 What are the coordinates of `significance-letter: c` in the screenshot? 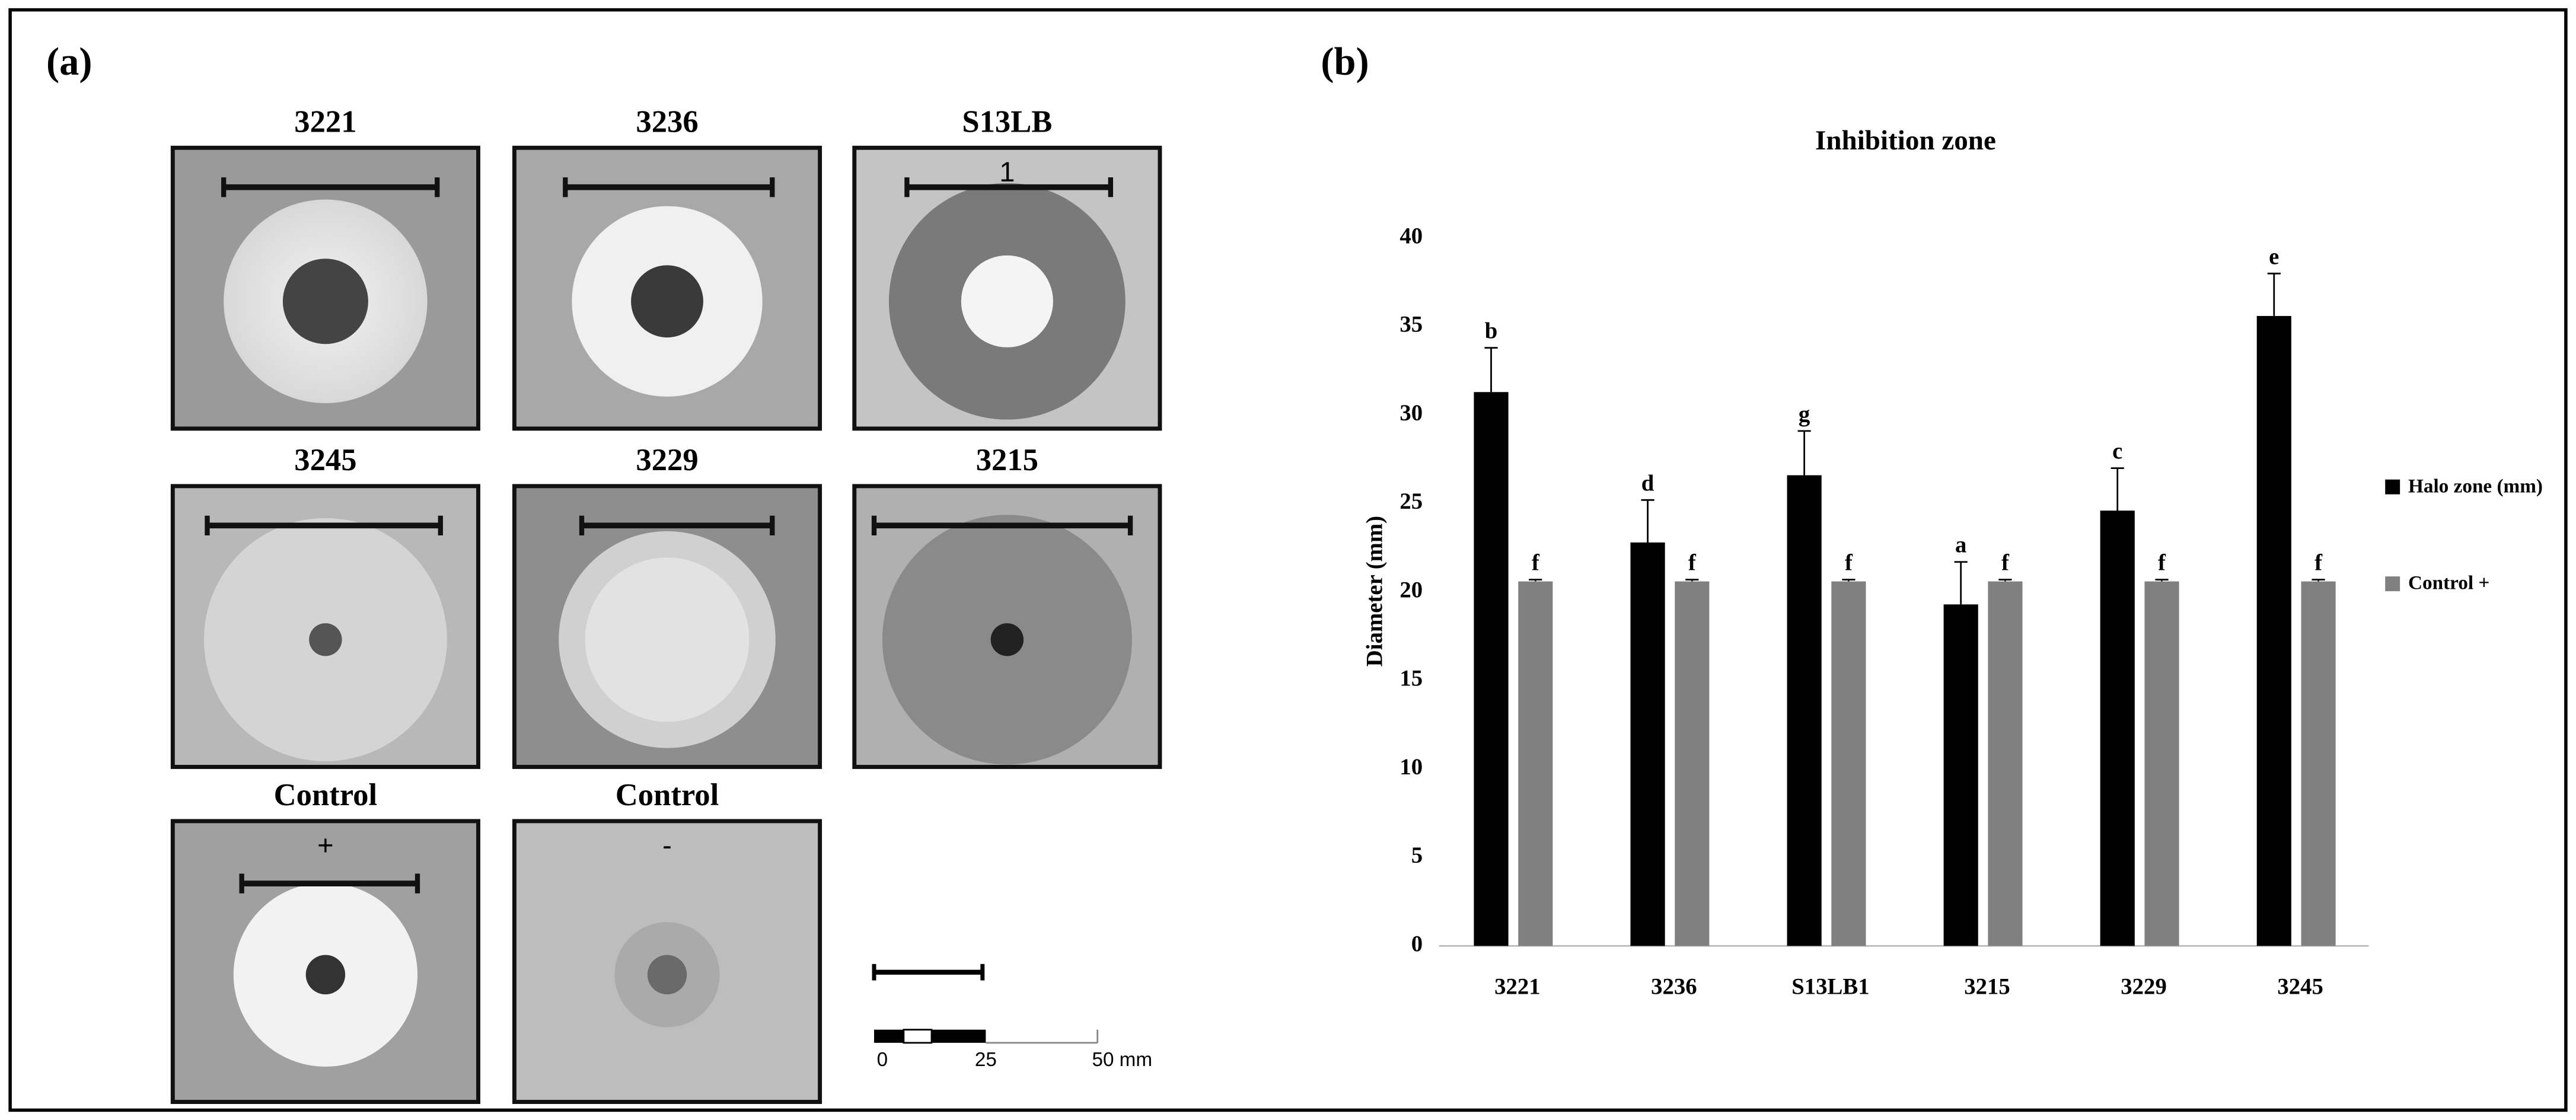 It's located at (2117, 451).